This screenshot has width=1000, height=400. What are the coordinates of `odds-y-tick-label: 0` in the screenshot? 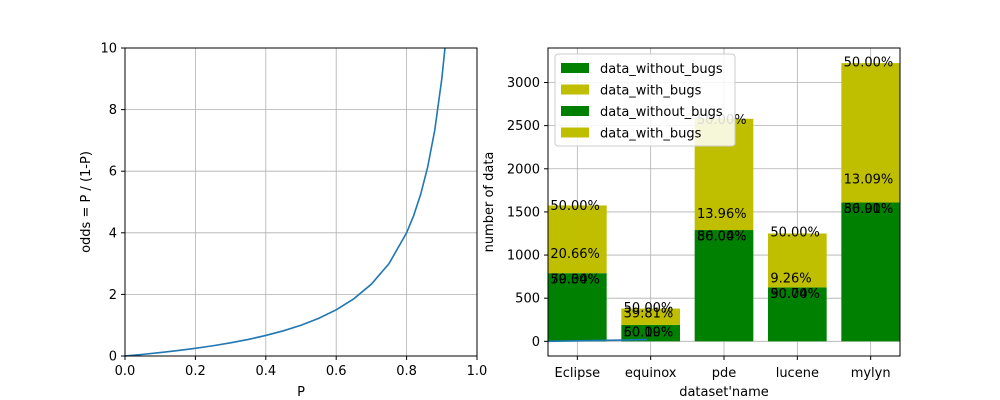 It's located at (113, 357).